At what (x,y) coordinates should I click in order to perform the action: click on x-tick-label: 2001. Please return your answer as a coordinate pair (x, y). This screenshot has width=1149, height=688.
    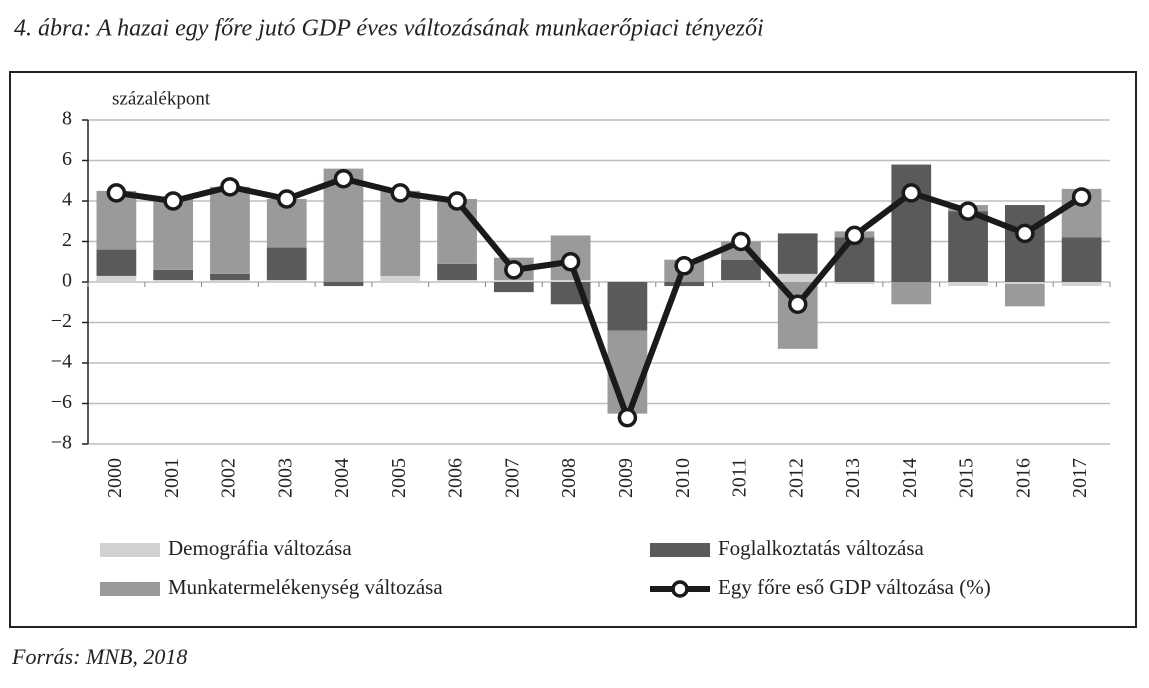
    Looking at the image, I should click on (172, 478).